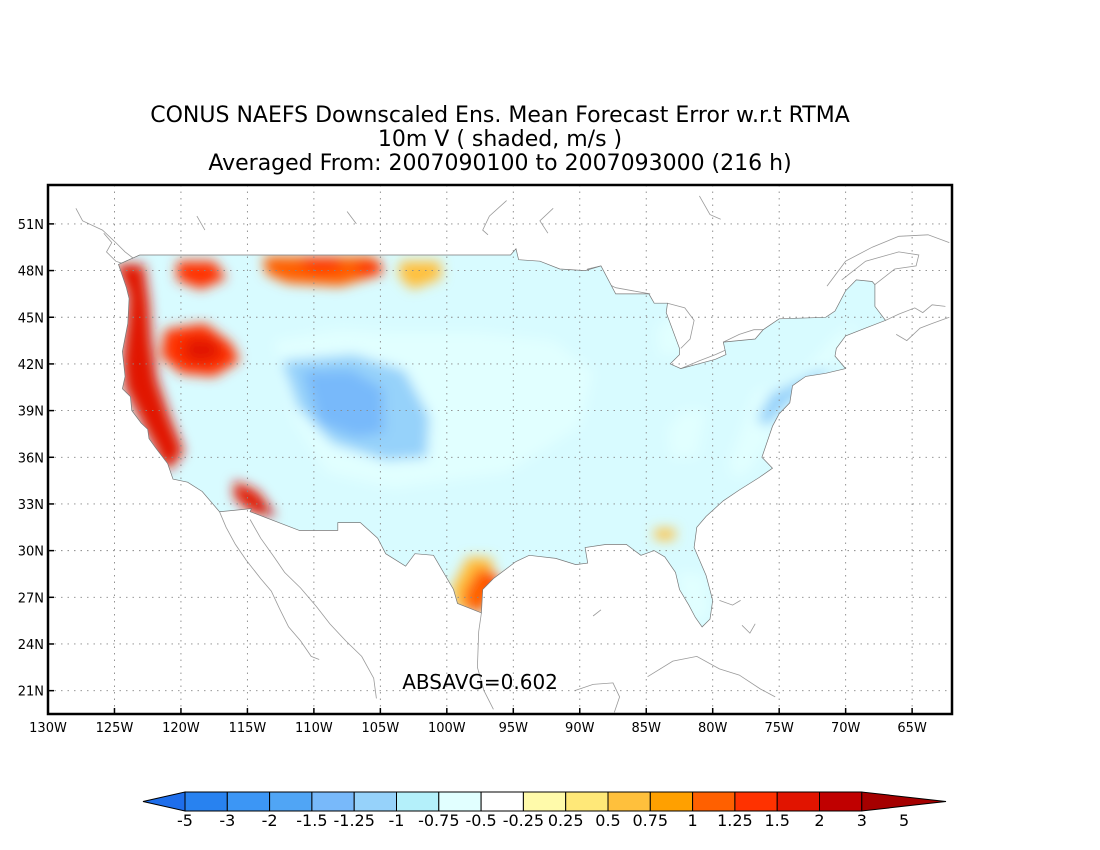  What do you see at coordinates (500, 139) in the screenshot?
I see `title-line-2: 10m V ( shaded, m/s )` at bounding box center [500, 139].